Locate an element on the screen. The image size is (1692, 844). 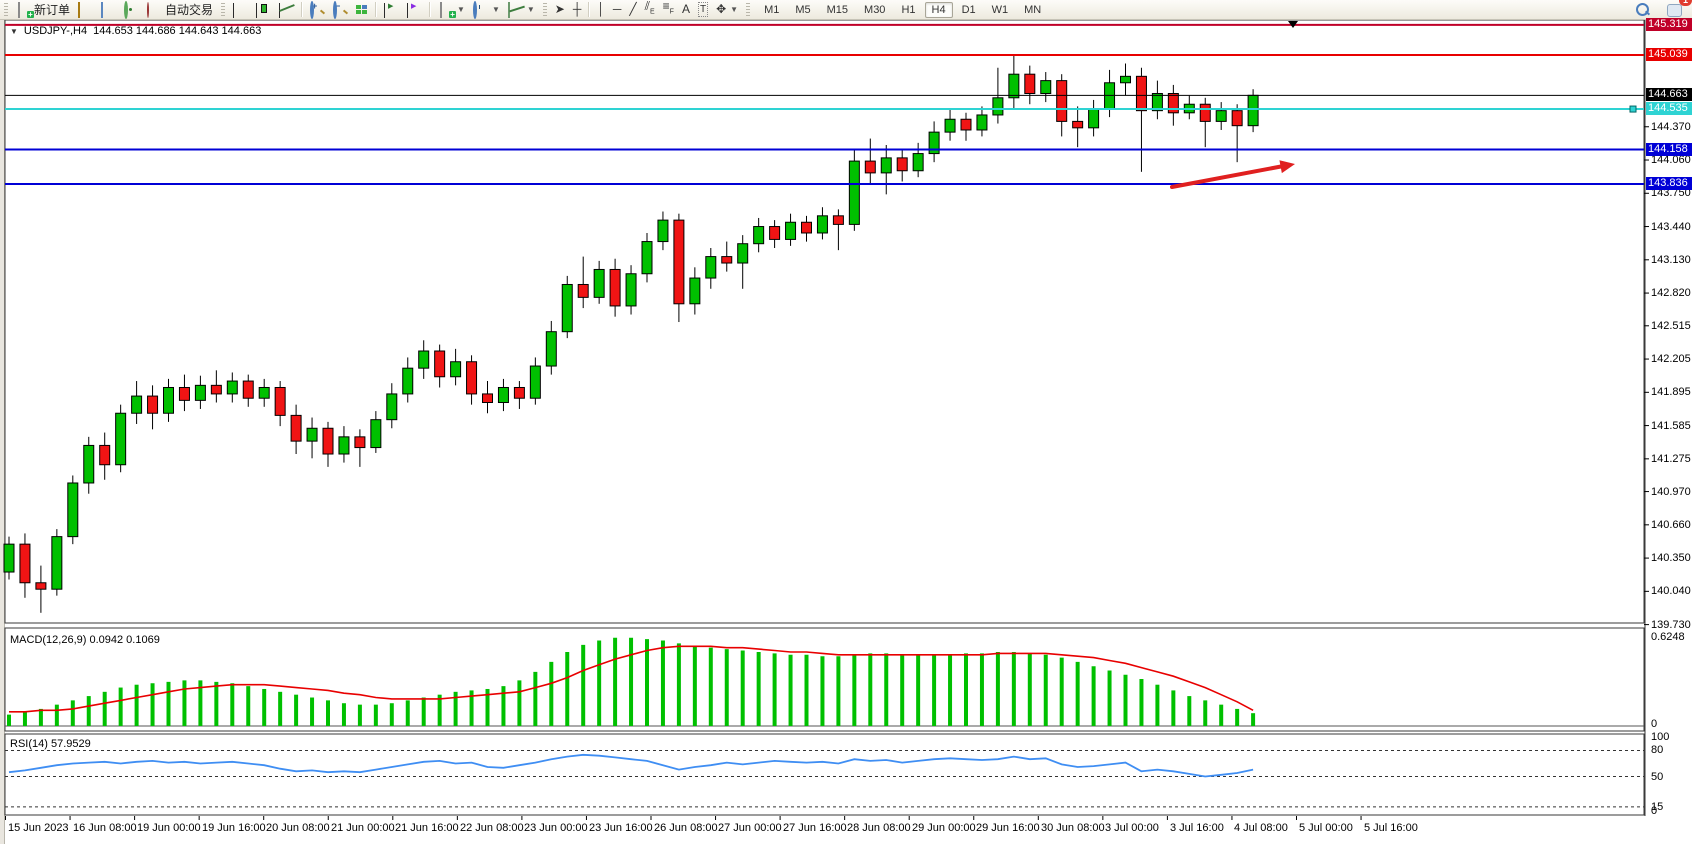
zoom-in-button is located at coordinates (317, 10).